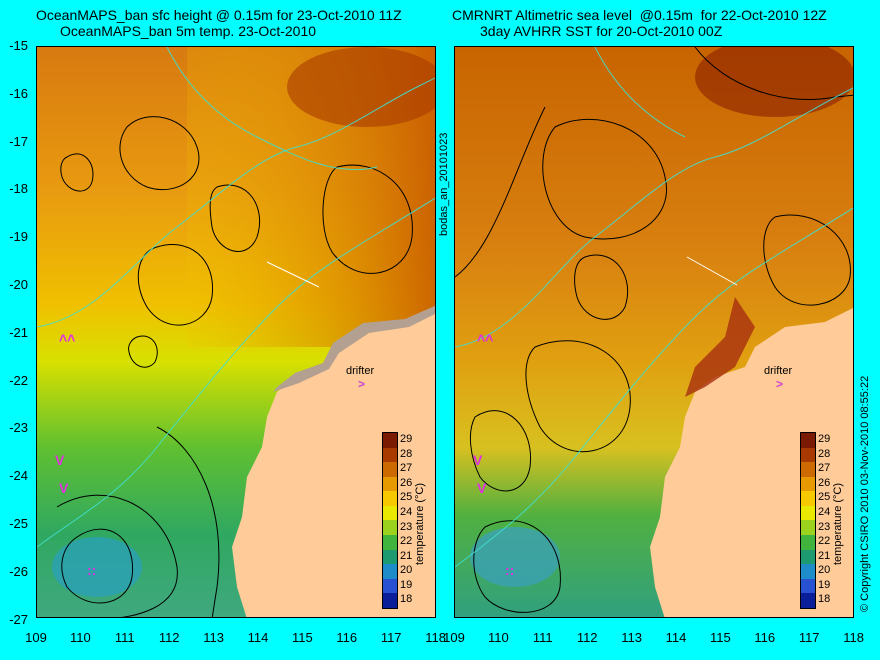  Describe the element at coordinates (676, 637) in the screenshot. I see `right-x-tick-label: 114` at that location.